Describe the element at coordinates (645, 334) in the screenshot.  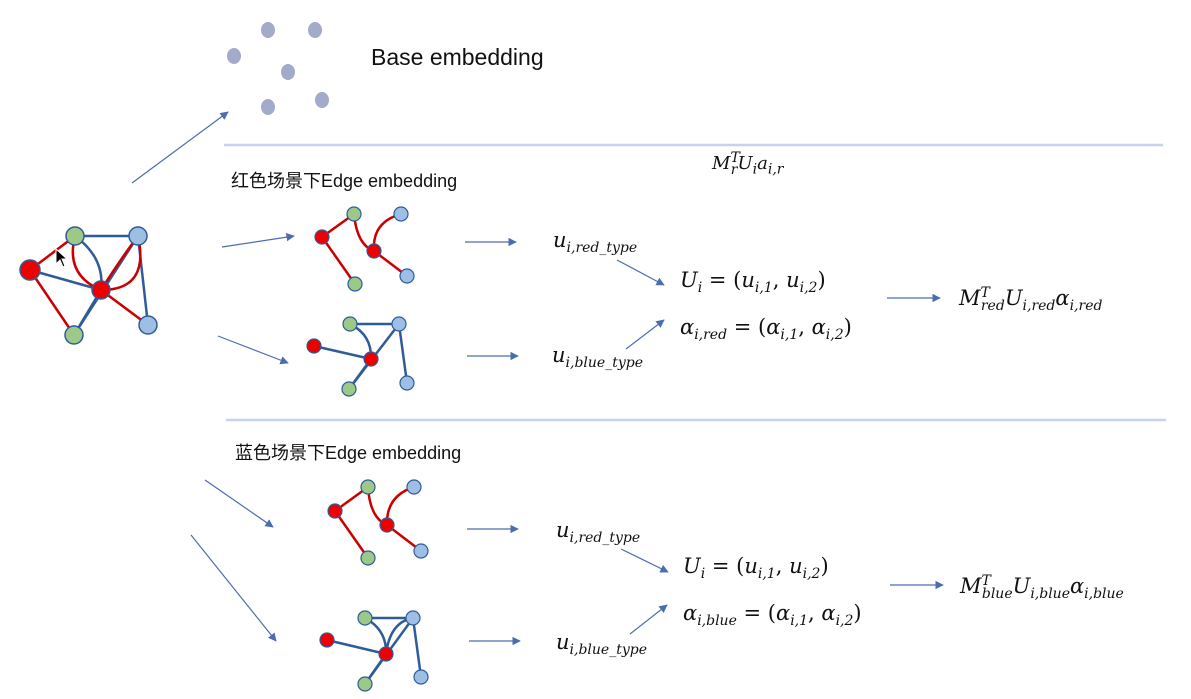
I see `arrow-u-to-alpha-red` at that location.